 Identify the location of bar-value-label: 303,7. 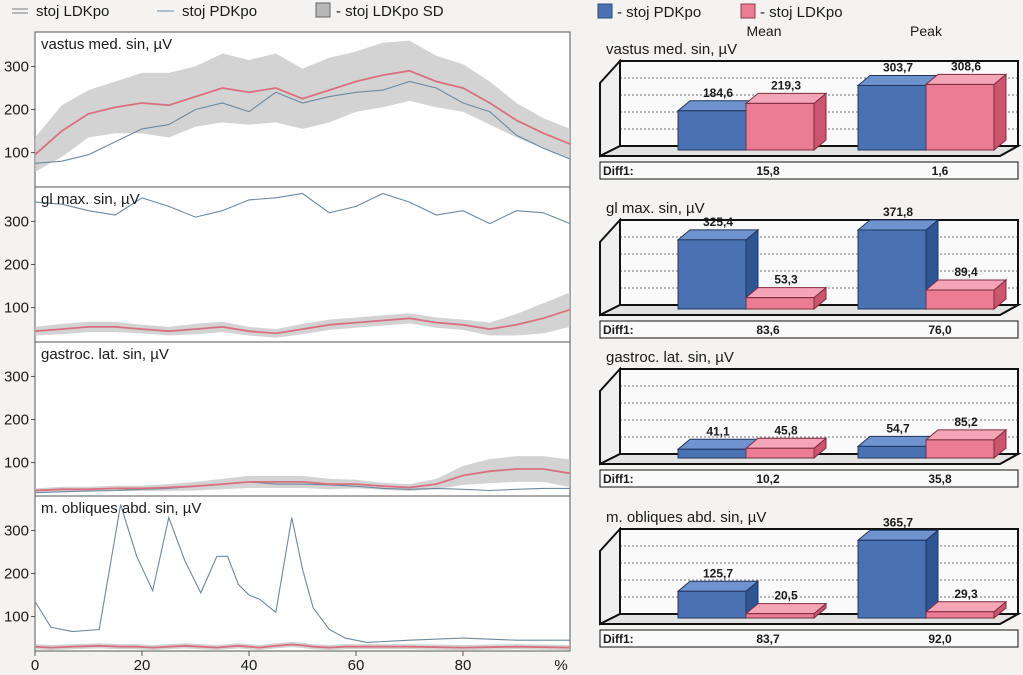
(898, 67).